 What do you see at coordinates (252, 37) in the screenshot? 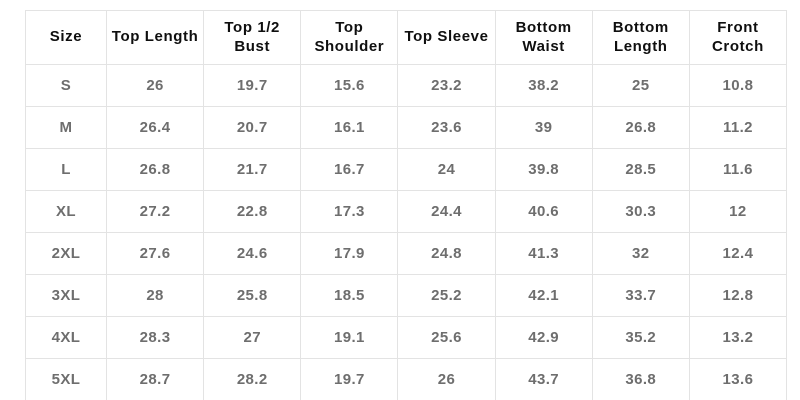
I see `column-header: Top 1/2 Bust` at bounding box center [252, 37].